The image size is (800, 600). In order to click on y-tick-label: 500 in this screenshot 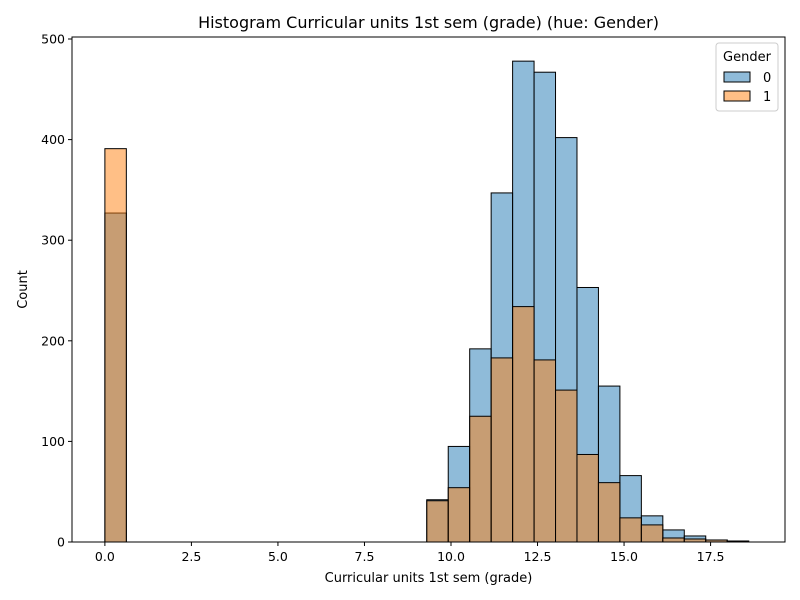, I will do `click(53, 39)`.